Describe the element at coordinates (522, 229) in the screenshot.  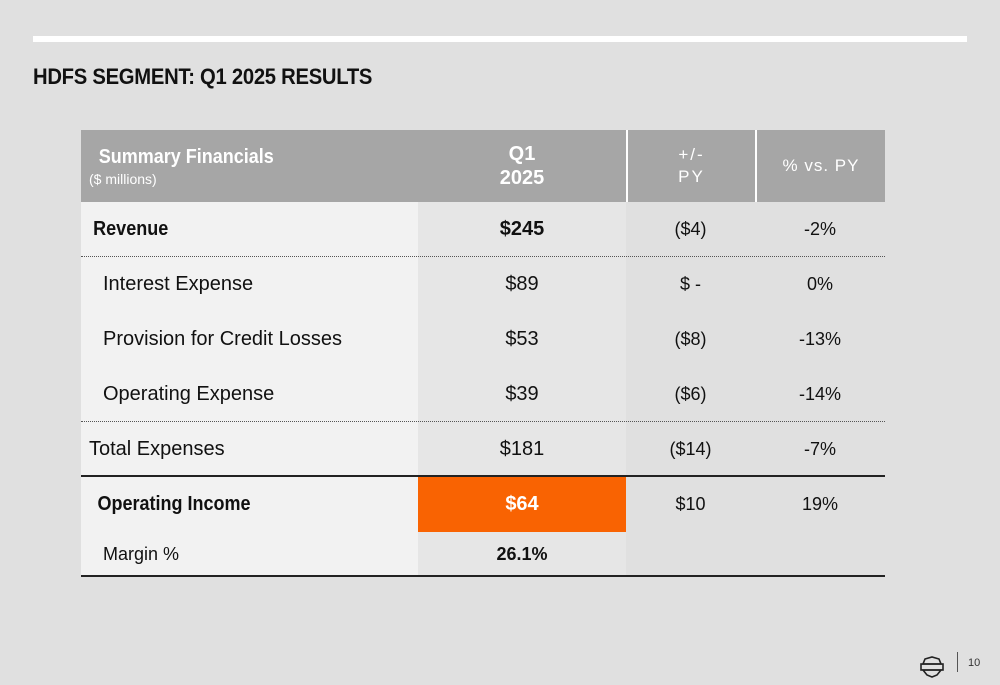
I see `row-q1-value: $245` at that location.